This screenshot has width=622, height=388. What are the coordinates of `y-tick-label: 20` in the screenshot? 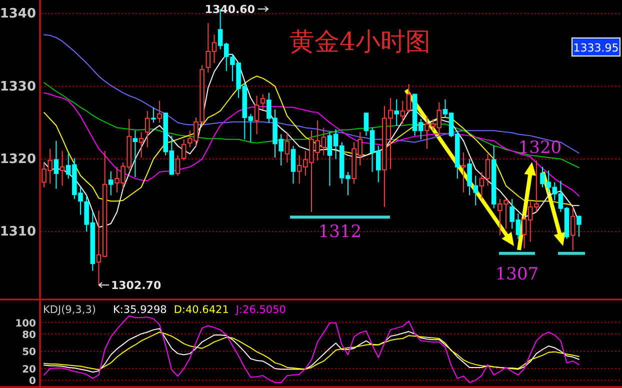 It's located at (29, 370).